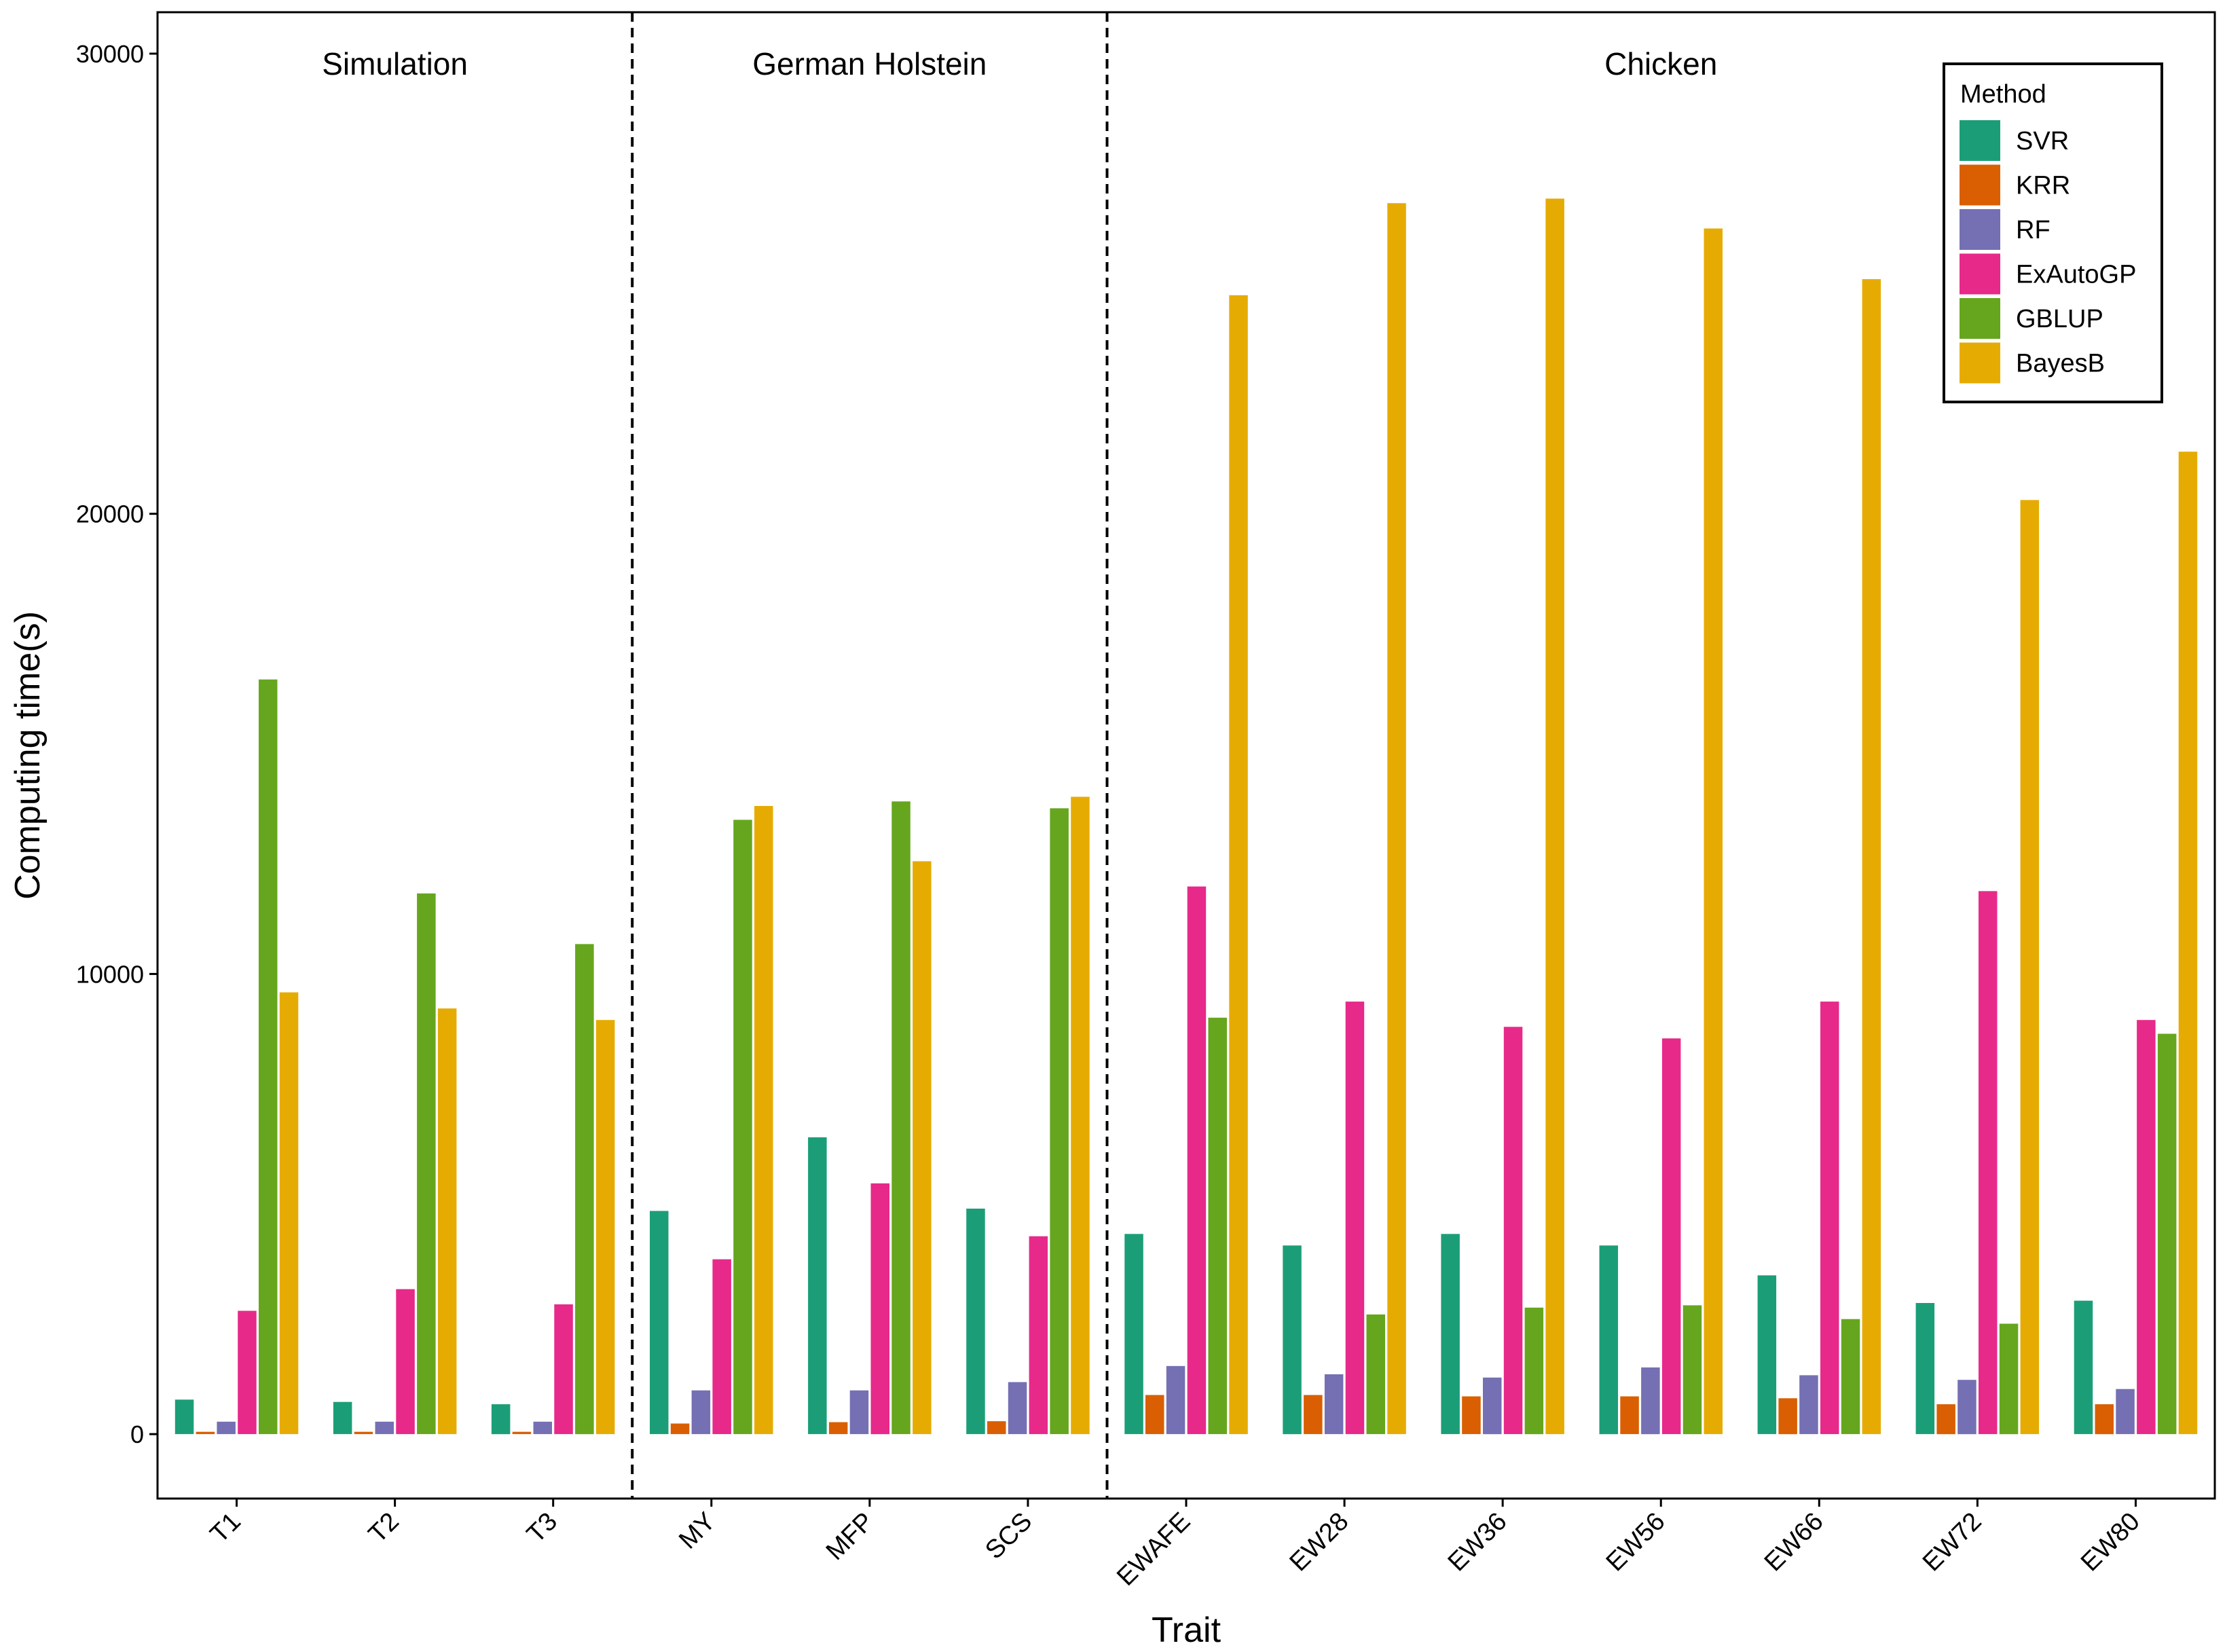 Image resolution: width=2225 pixels, height=1652 pixels. I want to click on bar-exautogp-ew36, so click(1513, 1231).